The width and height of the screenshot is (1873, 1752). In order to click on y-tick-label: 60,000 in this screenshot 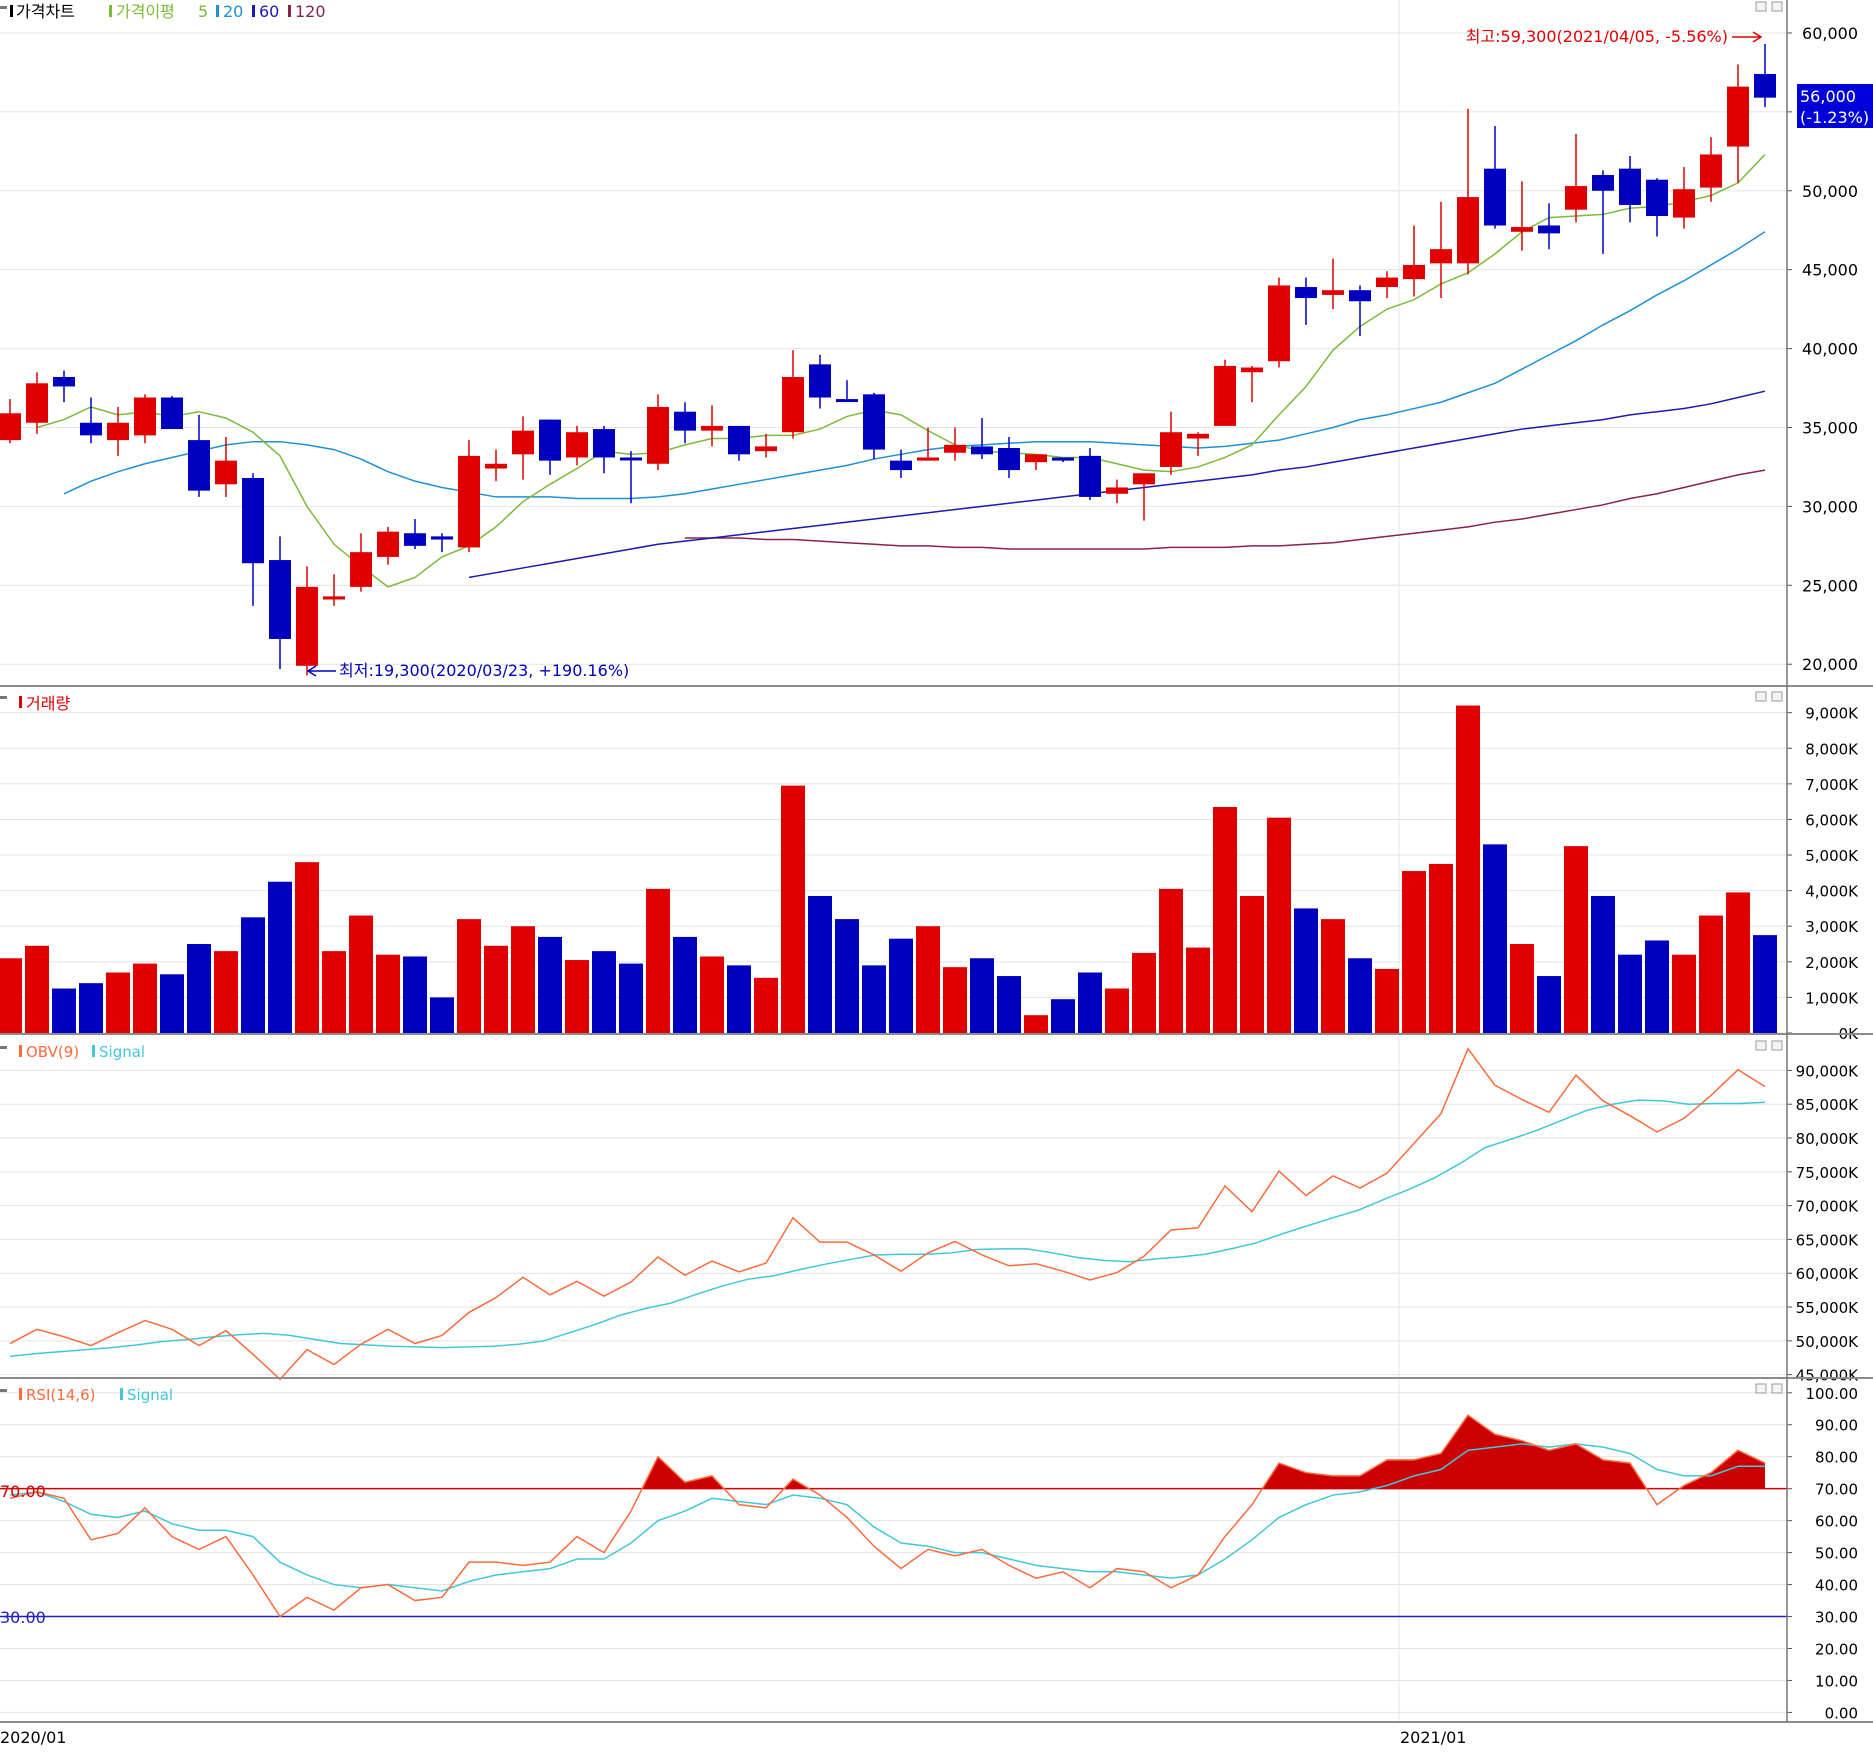, I will do `click(1830, 33)`.